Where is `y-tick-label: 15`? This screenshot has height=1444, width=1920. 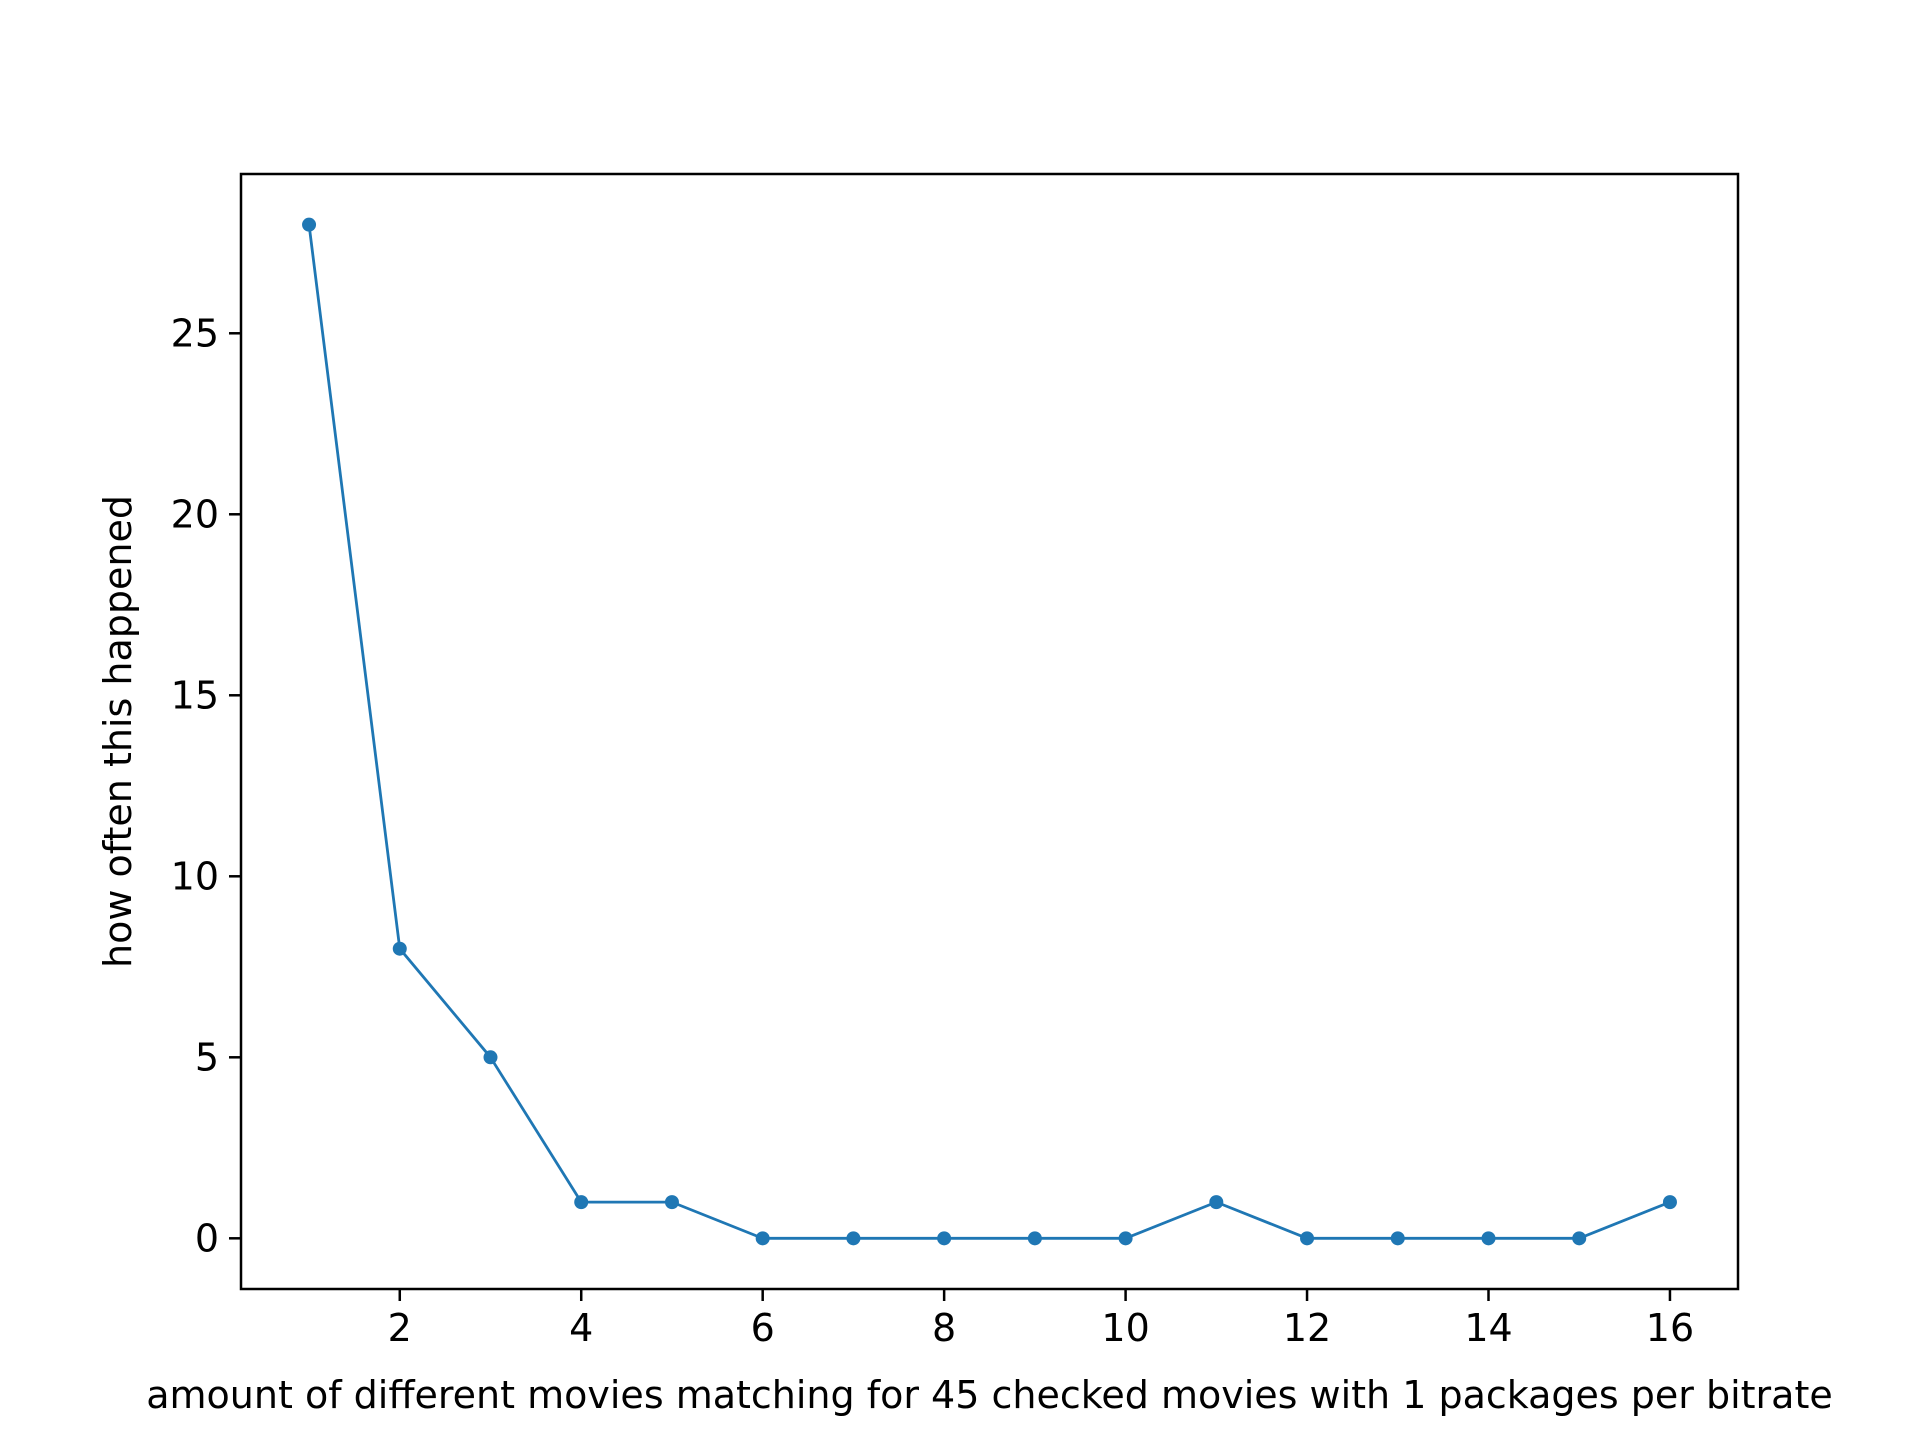 y-tick-label: 15 is located at coordinates (195, 695).